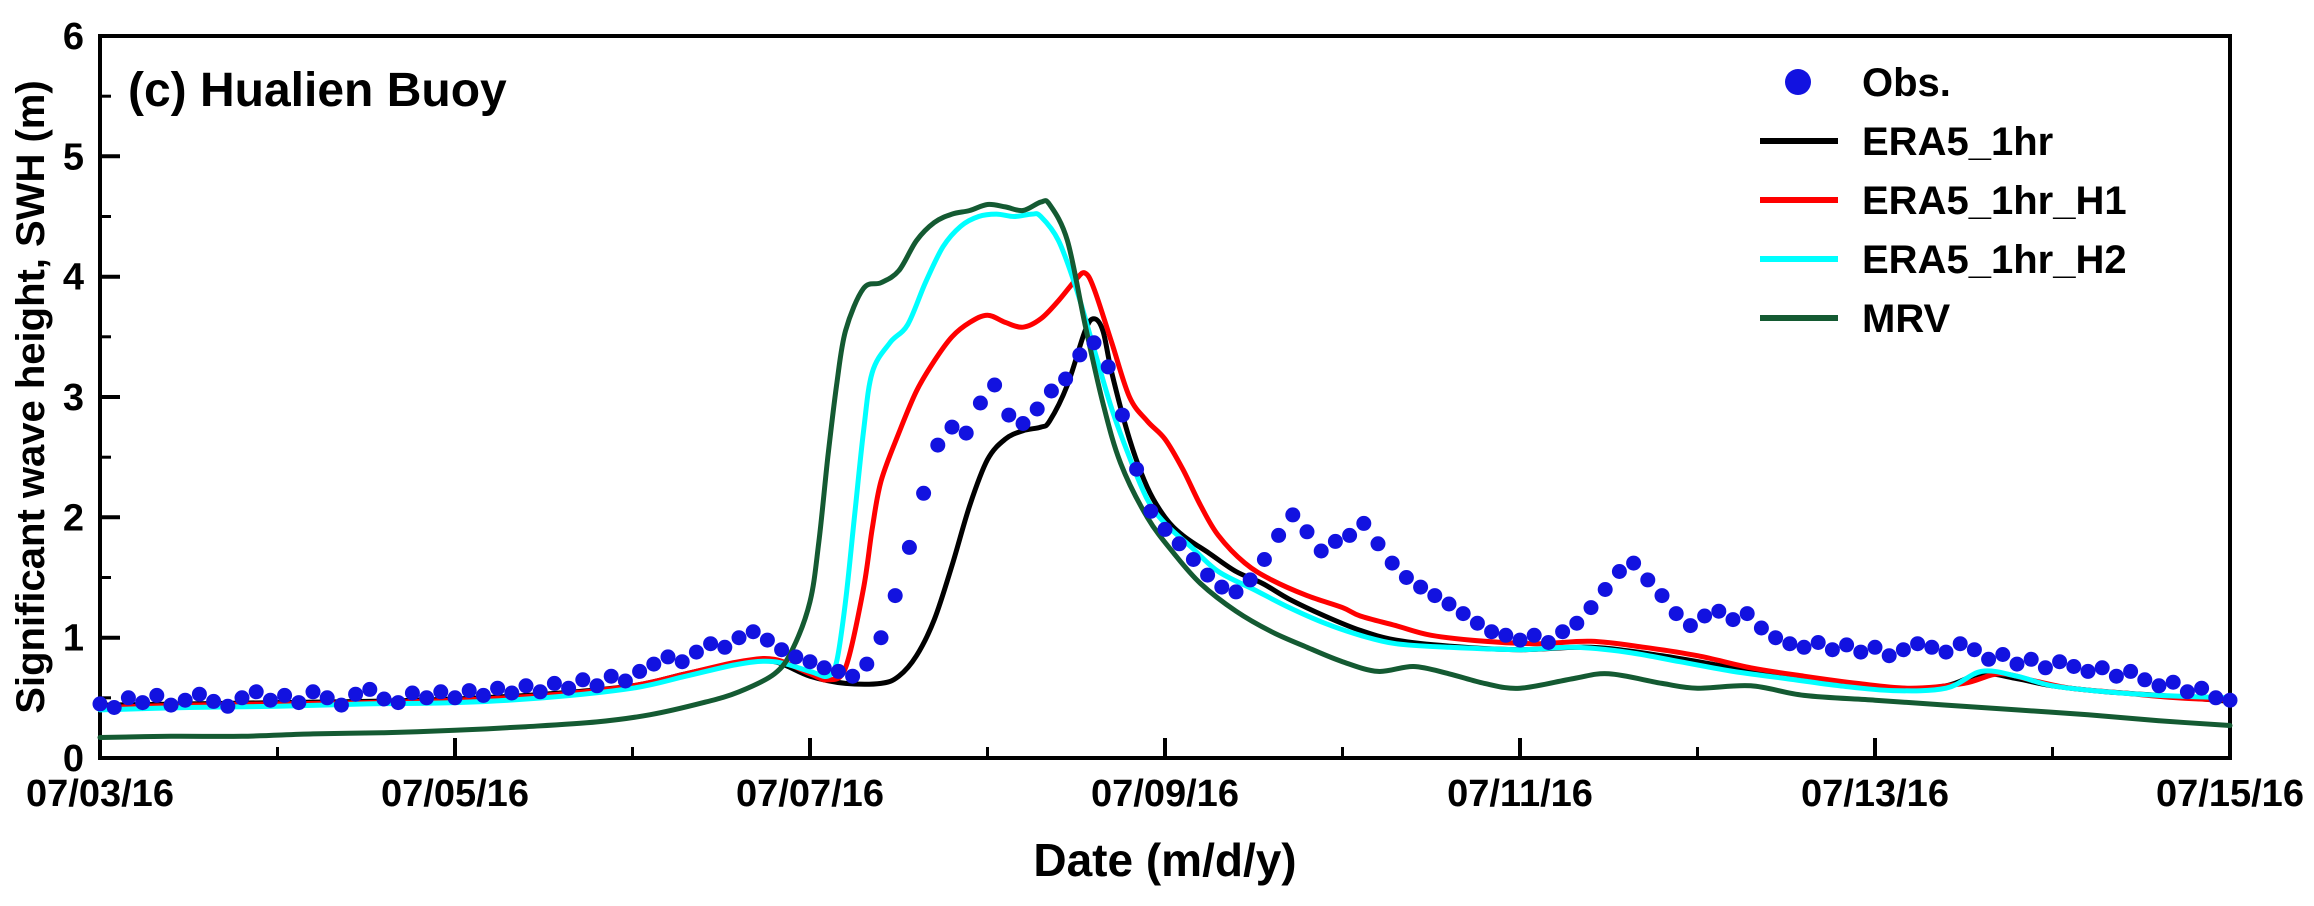  I want to click on legend-item: MRV, so click(1855, 319).